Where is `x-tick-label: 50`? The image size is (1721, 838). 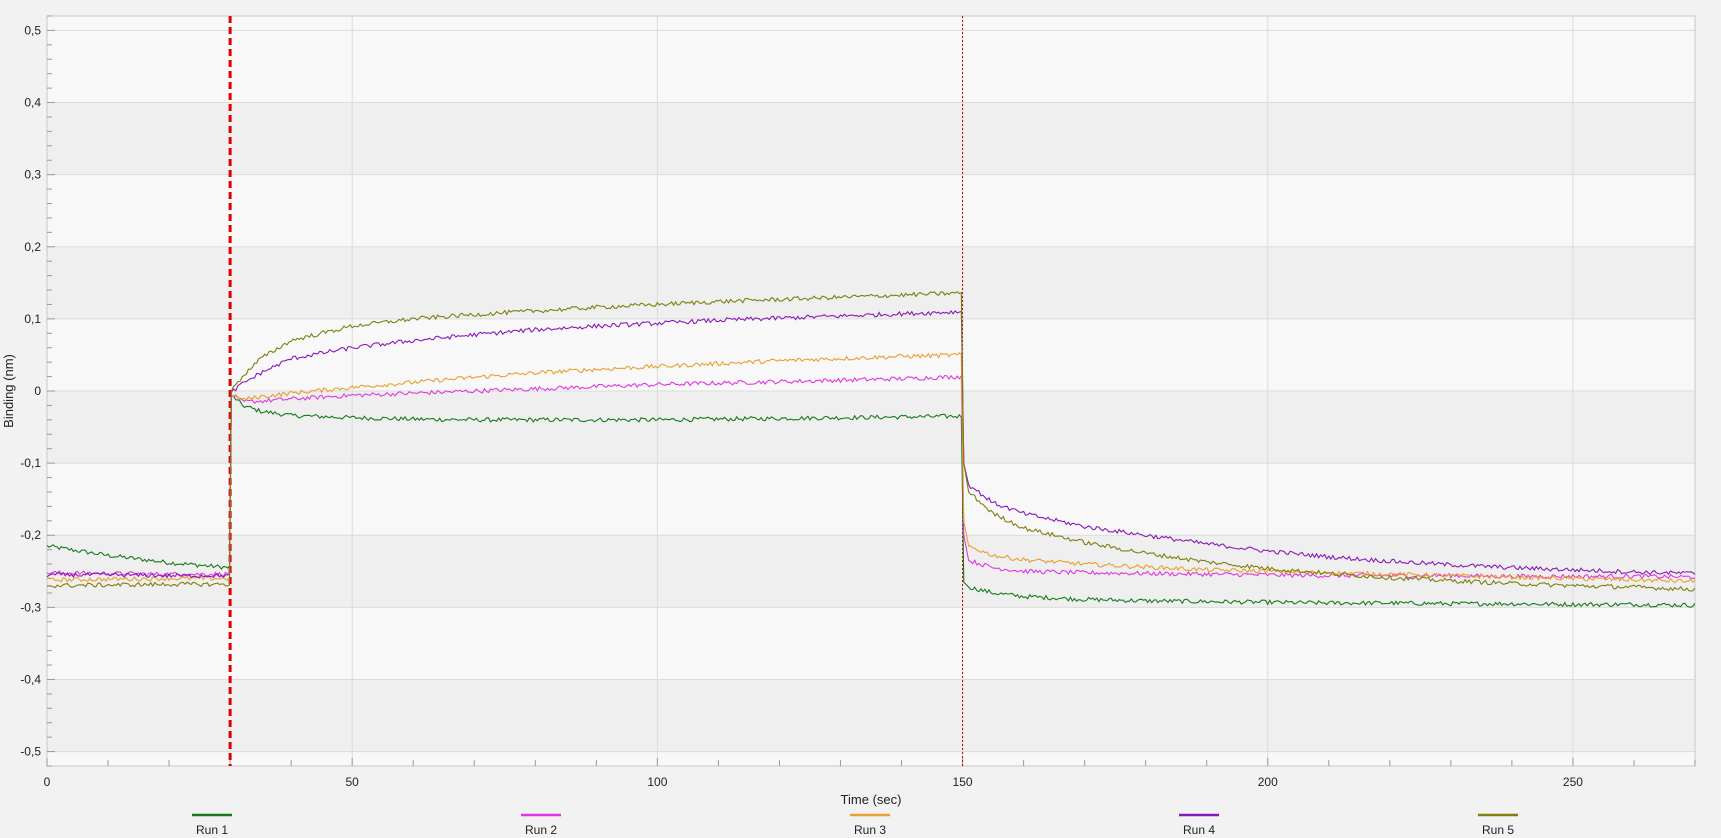 x-tick-label: 50 is located at coordinates (353, 782).